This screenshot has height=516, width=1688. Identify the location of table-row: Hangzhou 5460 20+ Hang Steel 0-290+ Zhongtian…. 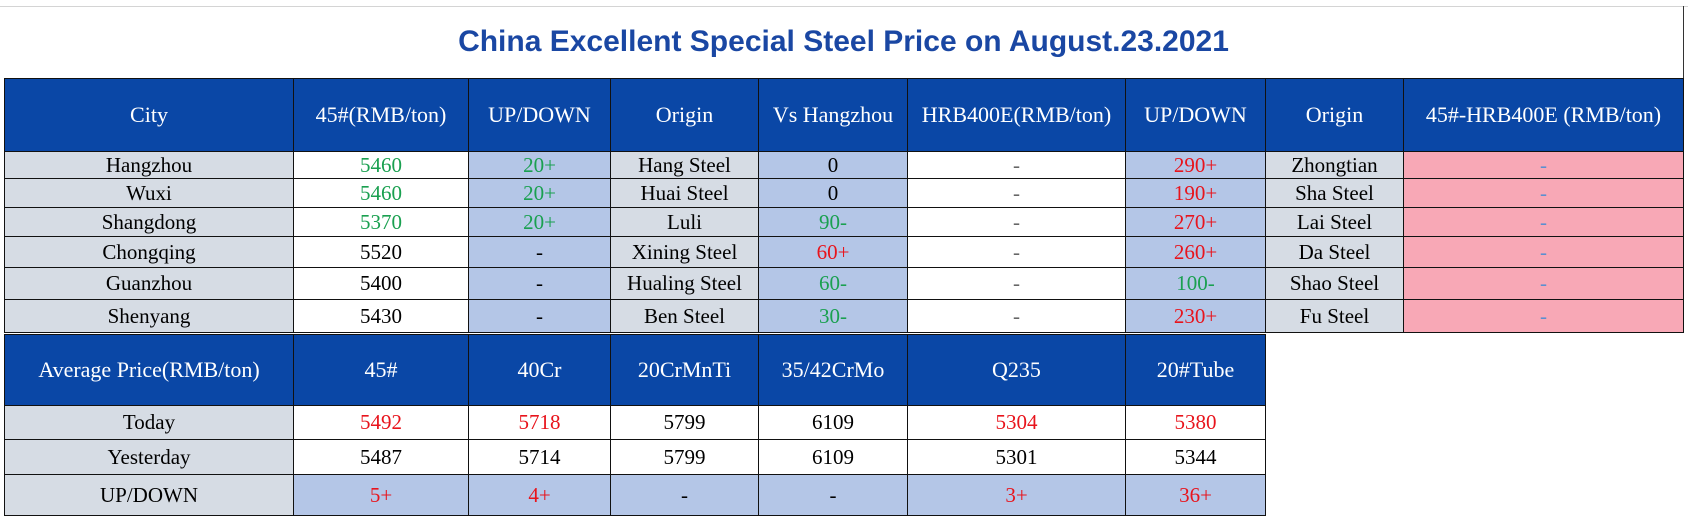
(844, 165).